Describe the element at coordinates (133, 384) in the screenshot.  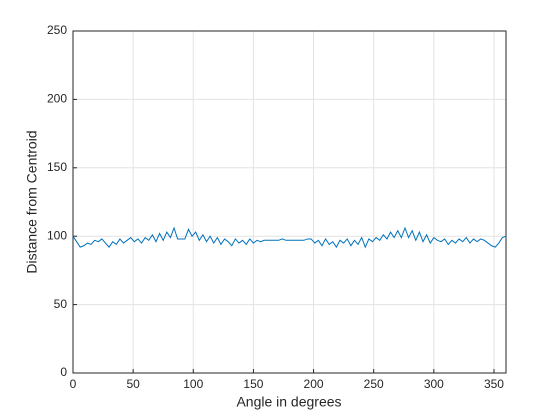
I see `x-tick-label: 50` at that location.